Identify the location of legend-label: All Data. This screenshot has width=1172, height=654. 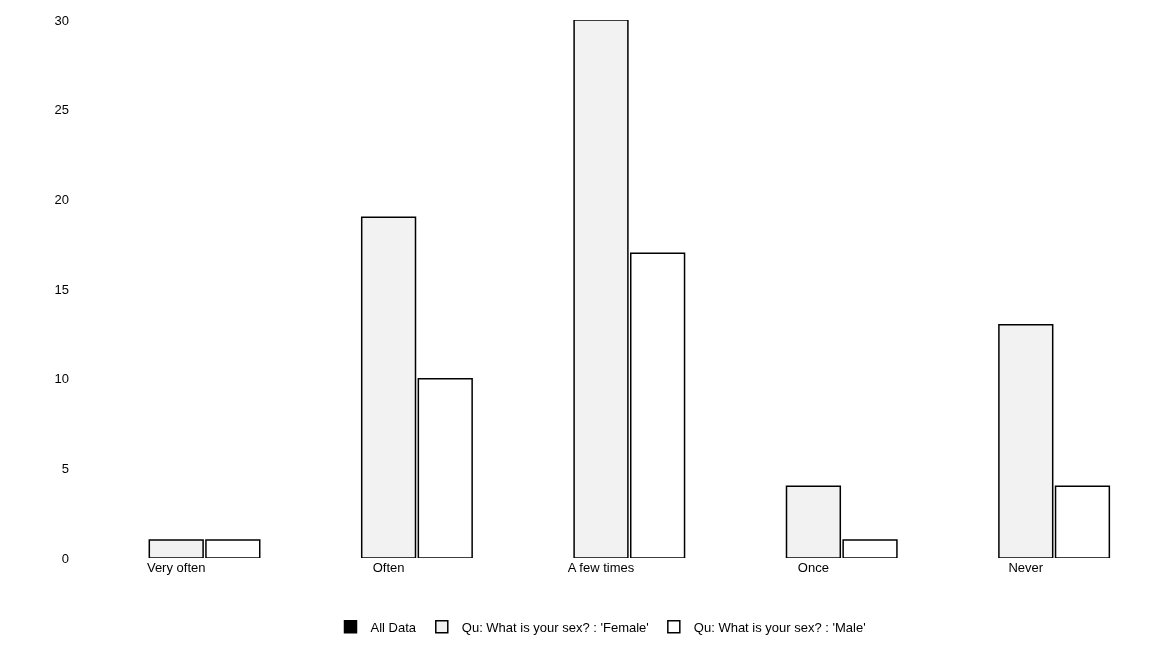
(393, 627).